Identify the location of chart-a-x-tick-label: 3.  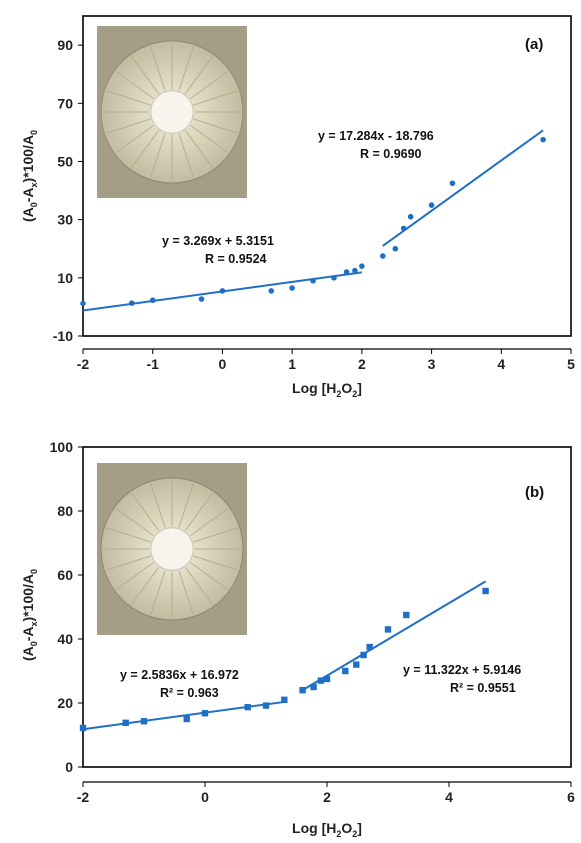
(432, 364).